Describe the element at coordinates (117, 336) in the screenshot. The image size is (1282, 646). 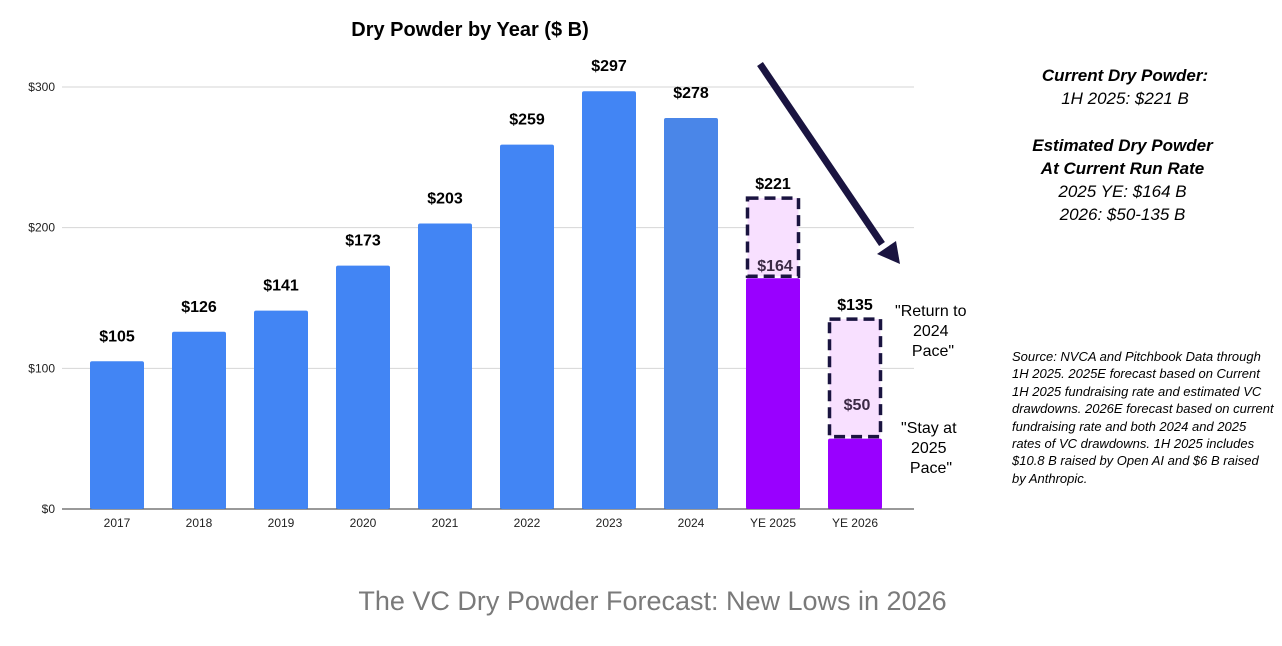
I see `value-label: $105` at that location.